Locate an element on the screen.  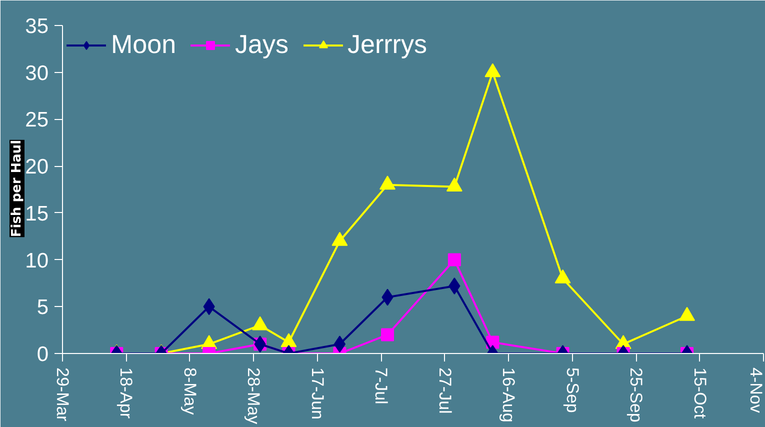
y-tick-label: 10 is located at coordinates (36, 260).